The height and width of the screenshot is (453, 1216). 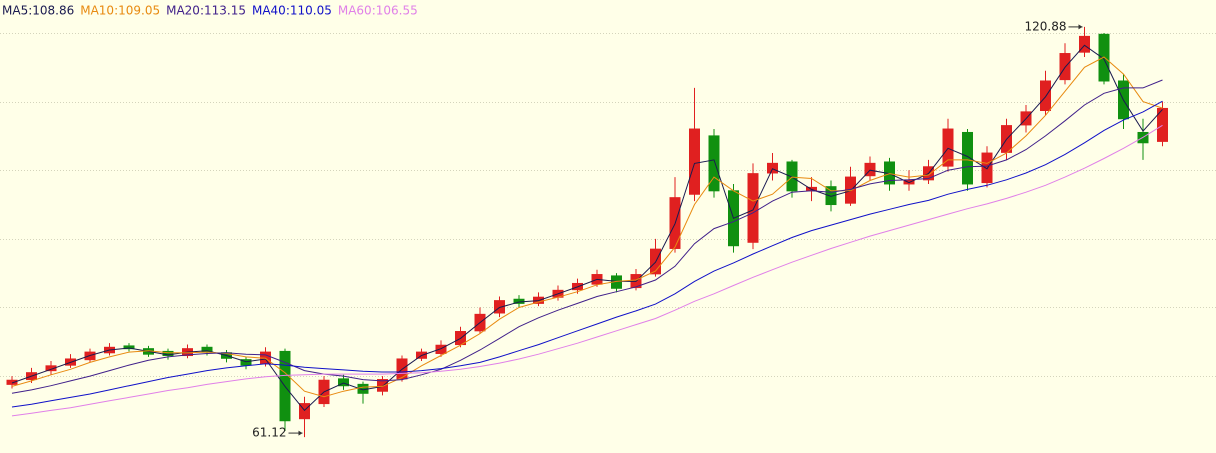 What do you see at coordinates (38, 11) in the screenshot?
I see `legend-entry: MA5:108.86` at bounding box center [38, 11].